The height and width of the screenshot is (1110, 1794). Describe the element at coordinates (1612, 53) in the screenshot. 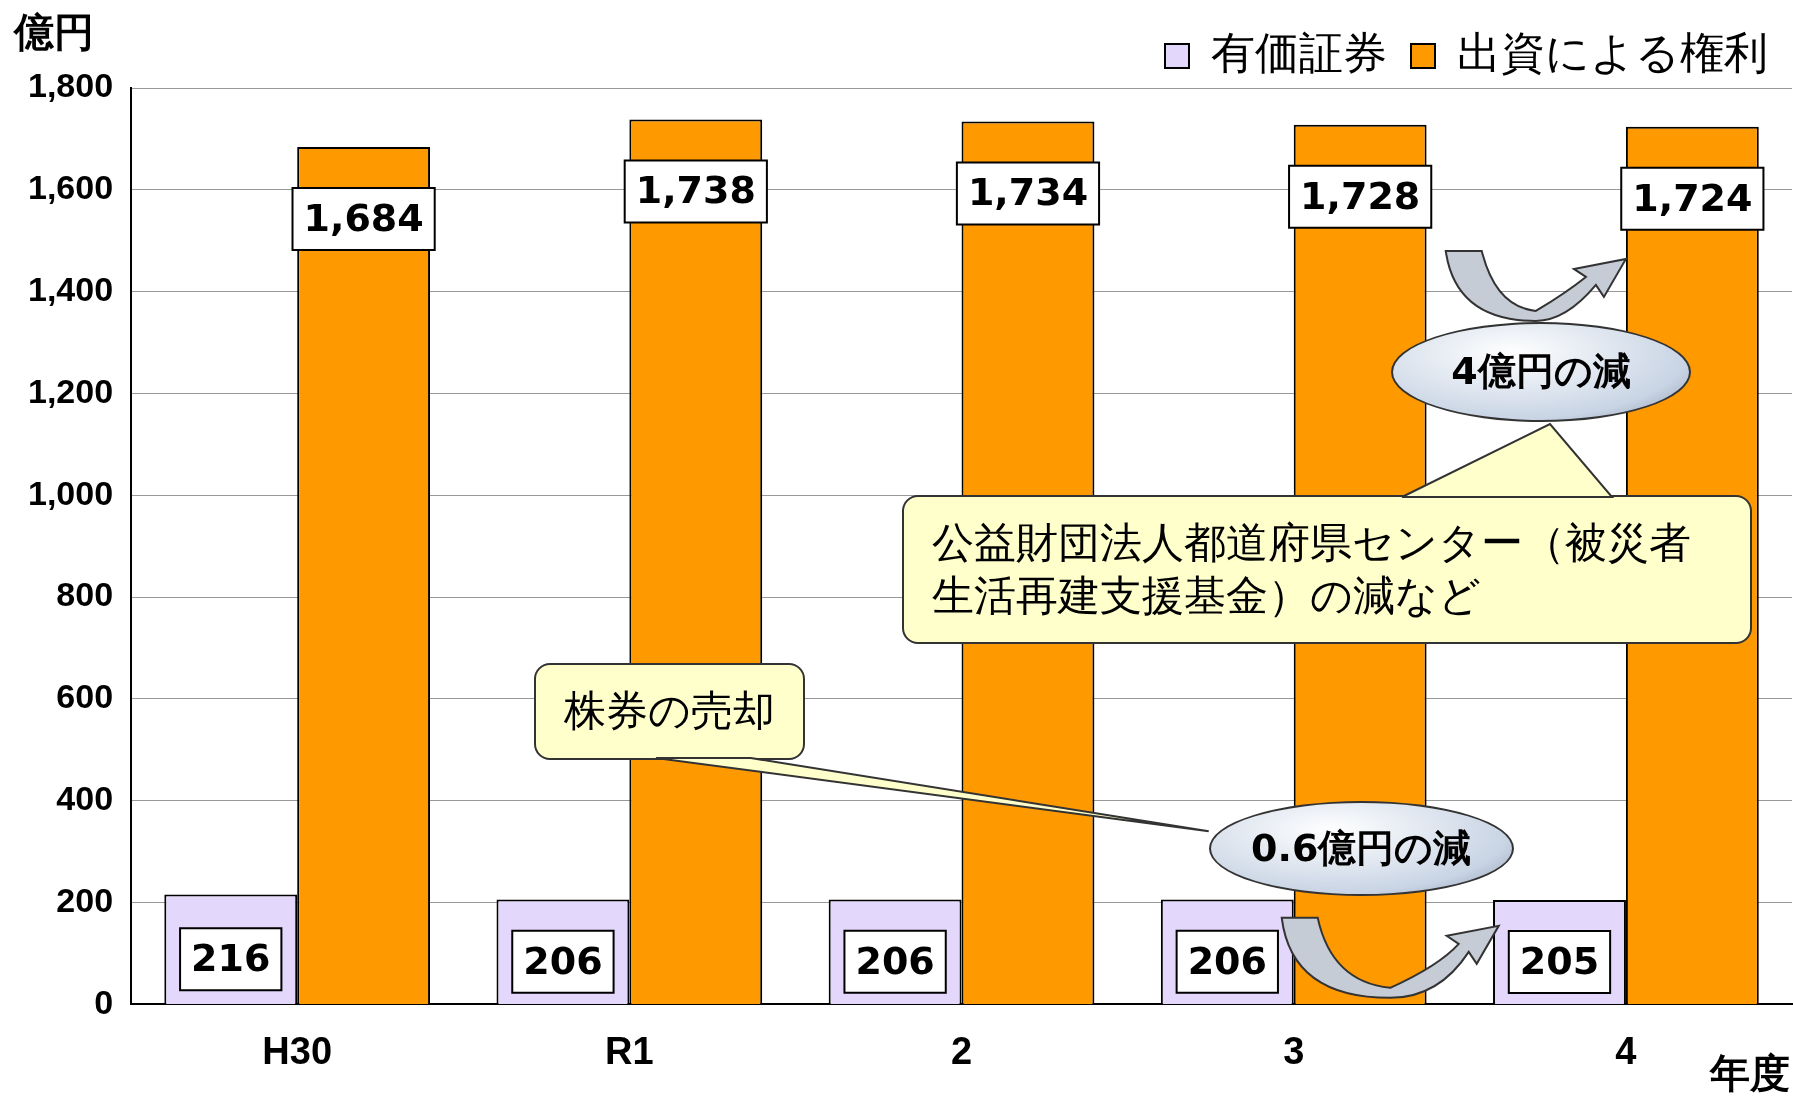

I see `legend-label: 出資による権利` at that location.